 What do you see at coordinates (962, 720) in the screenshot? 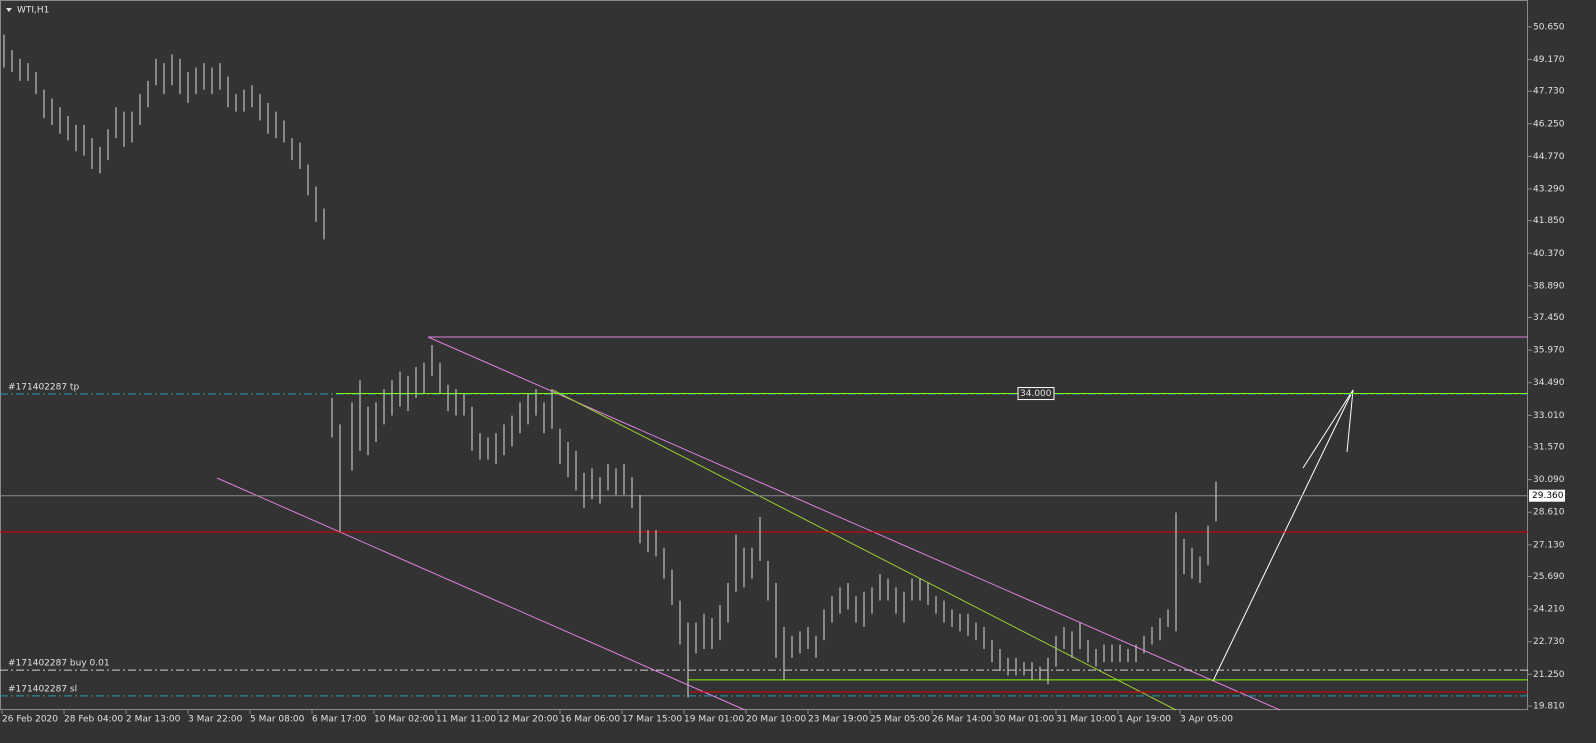
I see `x-tick-label: 26 Mar 14:00` at bounding box center [962, 720].